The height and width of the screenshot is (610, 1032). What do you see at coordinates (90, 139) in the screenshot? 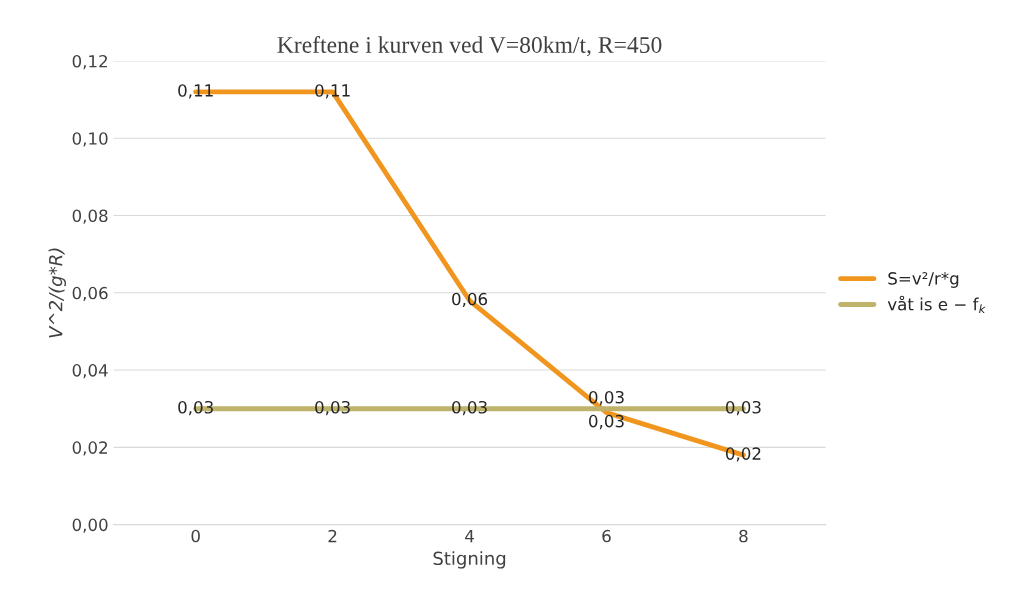
I see `y-tick-label: 0,10` at bounding box center [90, 139].